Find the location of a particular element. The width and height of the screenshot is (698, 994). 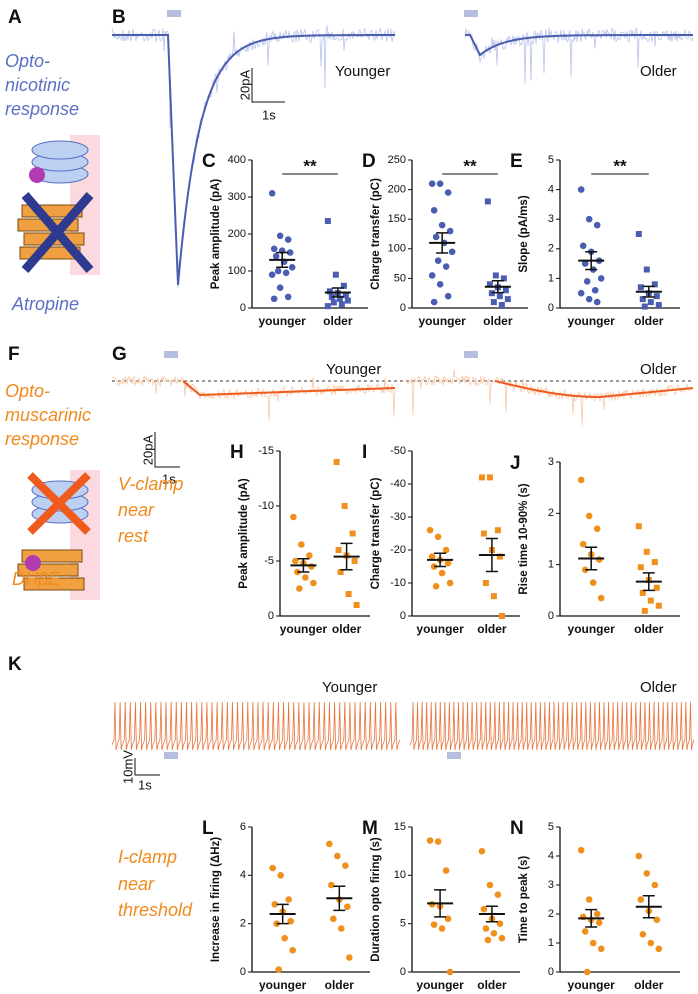

y-axis-label: Increase in firing (ΔHz) is located at coordinates (216, 899).